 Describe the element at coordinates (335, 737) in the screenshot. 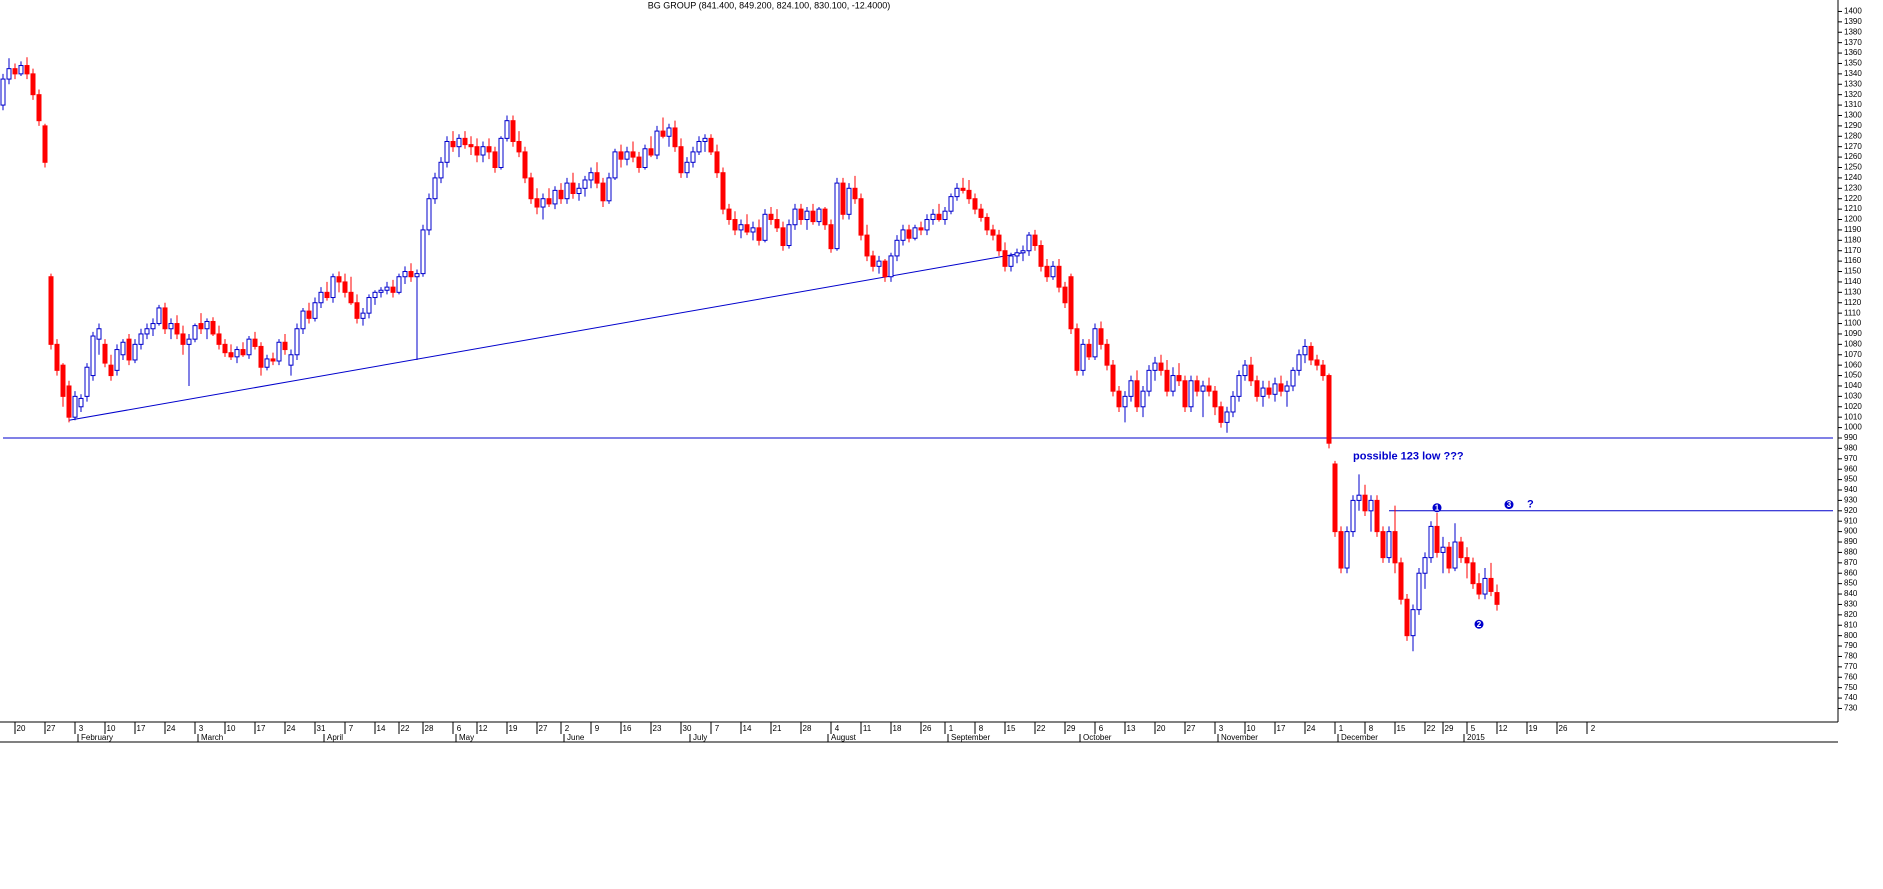

I see `month-label: April` at that location.